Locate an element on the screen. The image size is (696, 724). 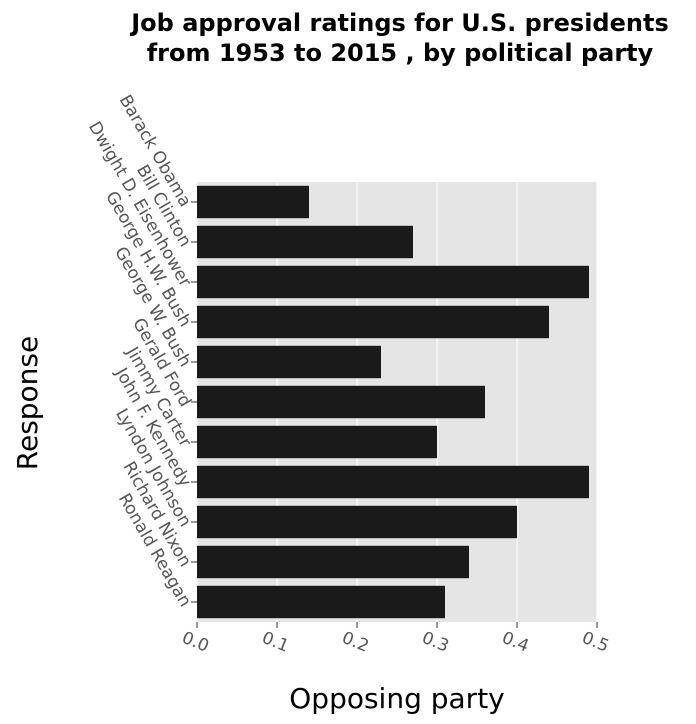
chart-title-line-1: Job approval ratings for U.S. presidents is located at coordinates (398, 23).